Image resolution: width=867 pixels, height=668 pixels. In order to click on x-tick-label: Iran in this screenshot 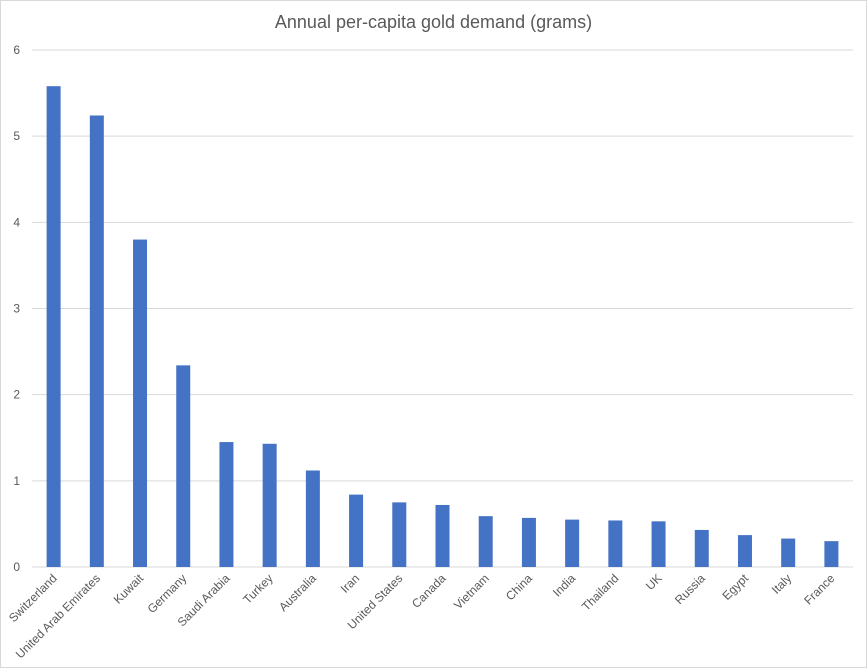, I will do `click(350, 583)`.